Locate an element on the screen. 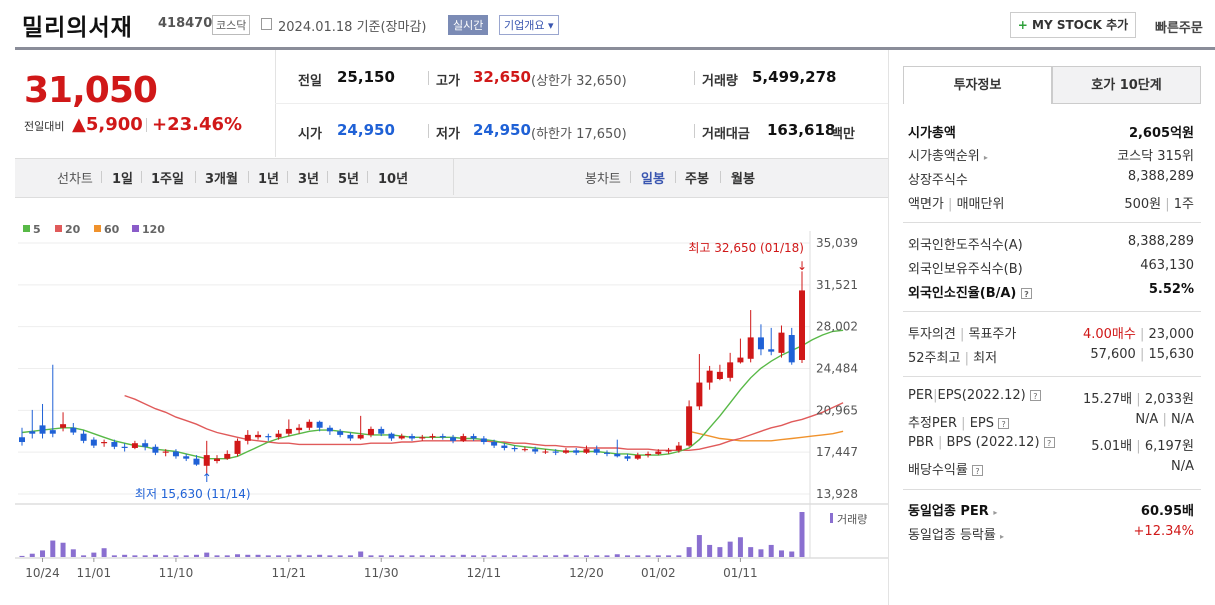 This screenshot has height=605, width=1215. period-monthly: 월봉 is located at coordinates (743, 179).